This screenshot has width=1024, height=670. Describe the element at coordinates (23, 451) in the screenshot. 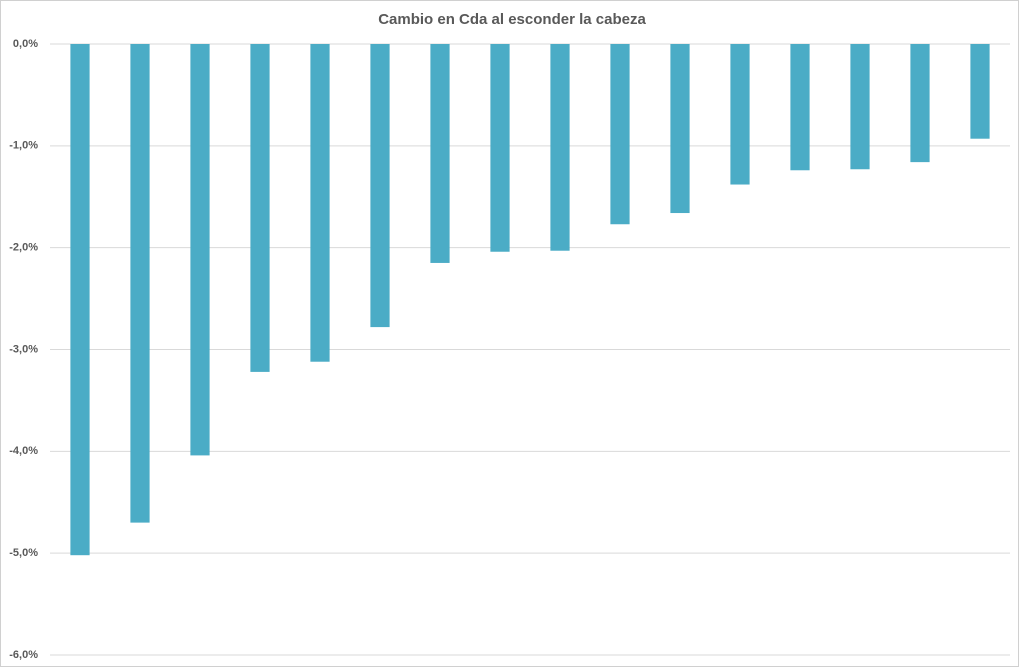

I see `y-tick-label: -4,0%` at that location.